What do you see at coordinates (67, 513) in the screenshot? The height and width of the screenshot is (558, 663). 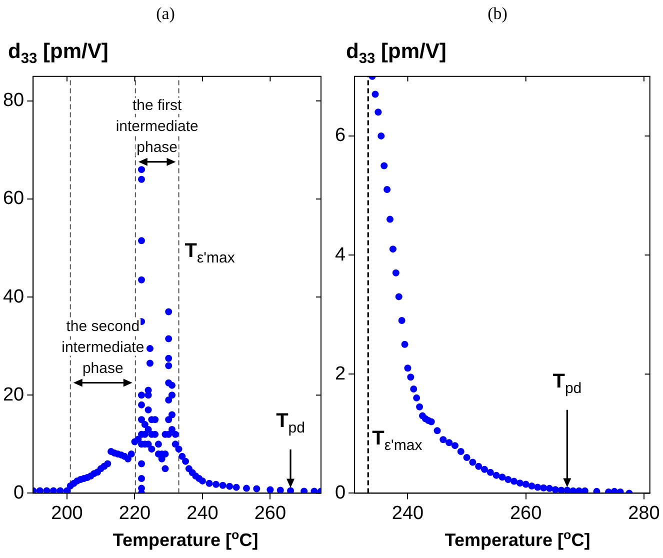 I see `x-tick-label: 200` at bounding box center [67, 513].